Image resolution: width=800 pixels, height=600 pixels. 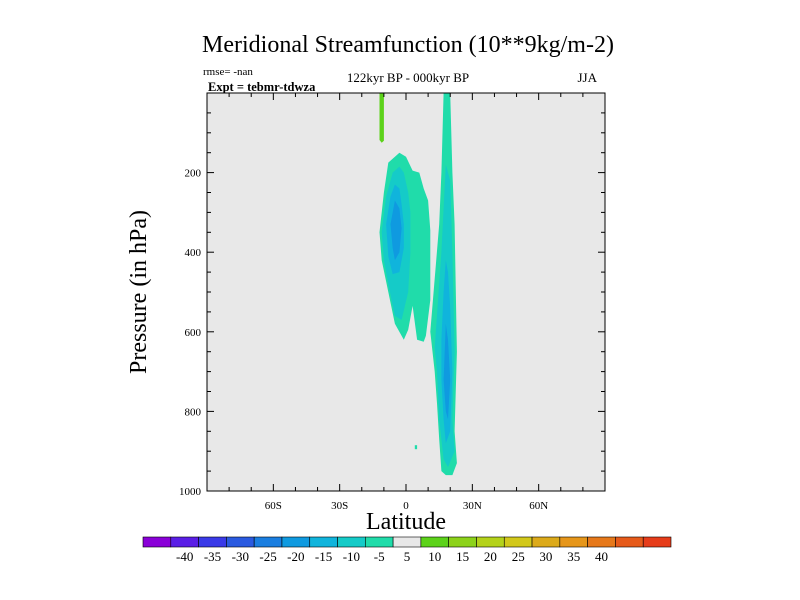 What do you see at coordinates (406, 506) in the screenshot?
I see `x-tick-label: 0` at bounding box center [406, 506].